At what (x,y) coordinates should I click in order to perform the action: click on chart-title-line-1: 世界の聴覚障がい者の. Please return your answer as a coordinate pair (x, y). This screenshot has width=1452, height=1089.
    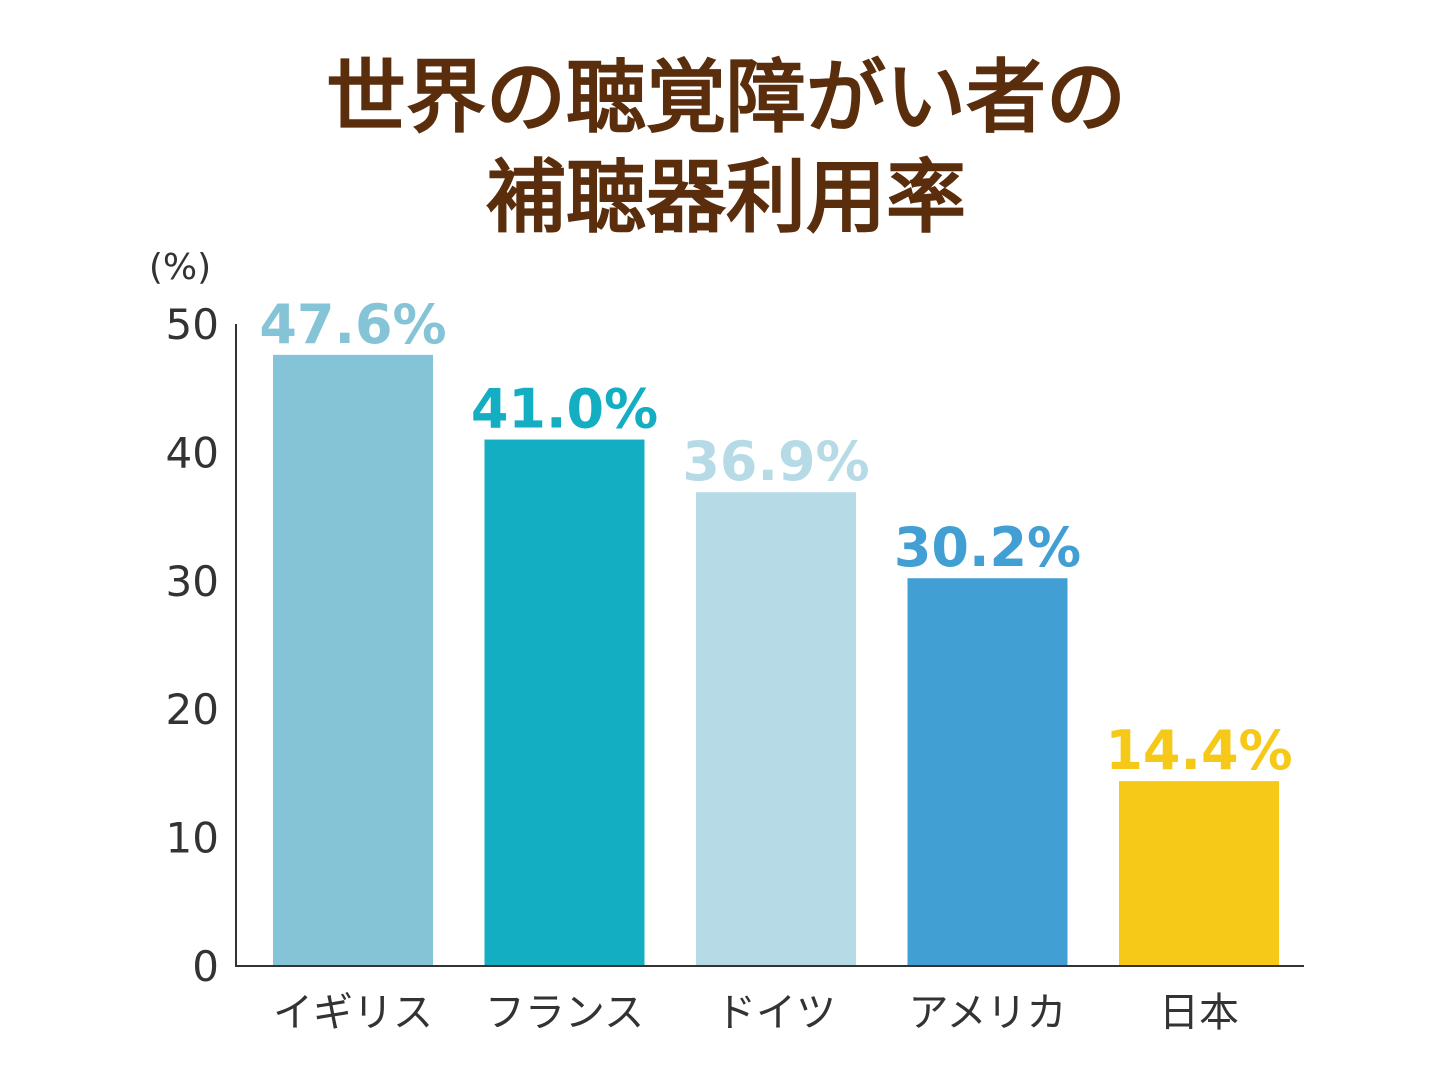
    Looking at the image, I should click on (726, 97).